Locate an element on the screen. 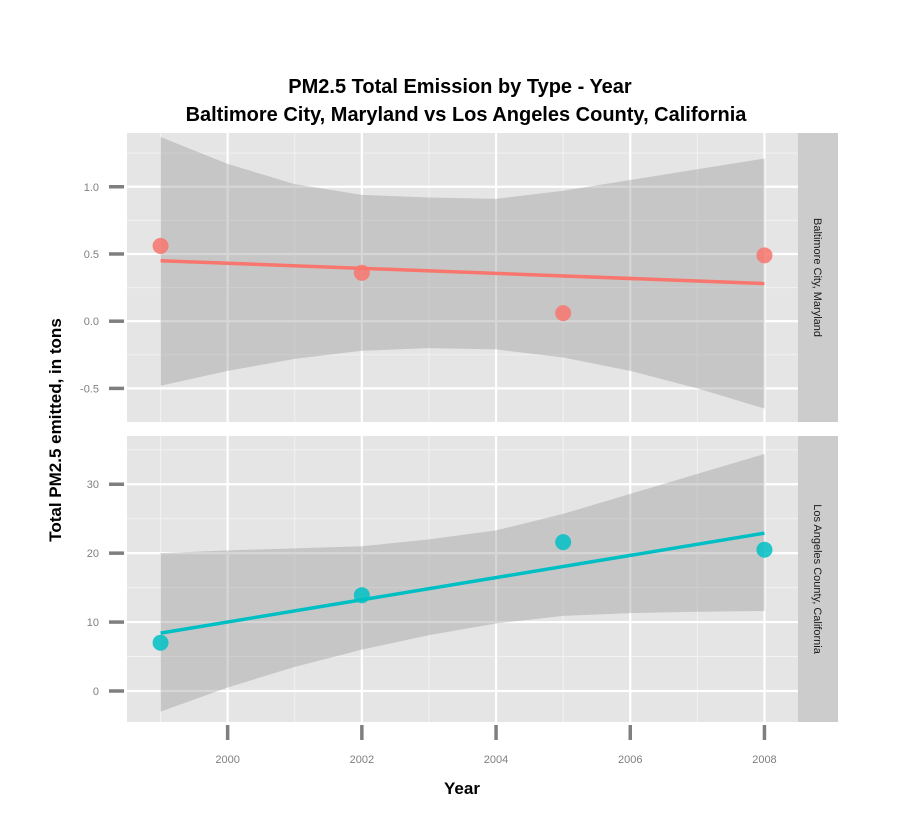 This screenshot has height=840, width=900. chart-title-line1: PM2.5 Total Emission by Type - Year is located at coordinates (460, 87).